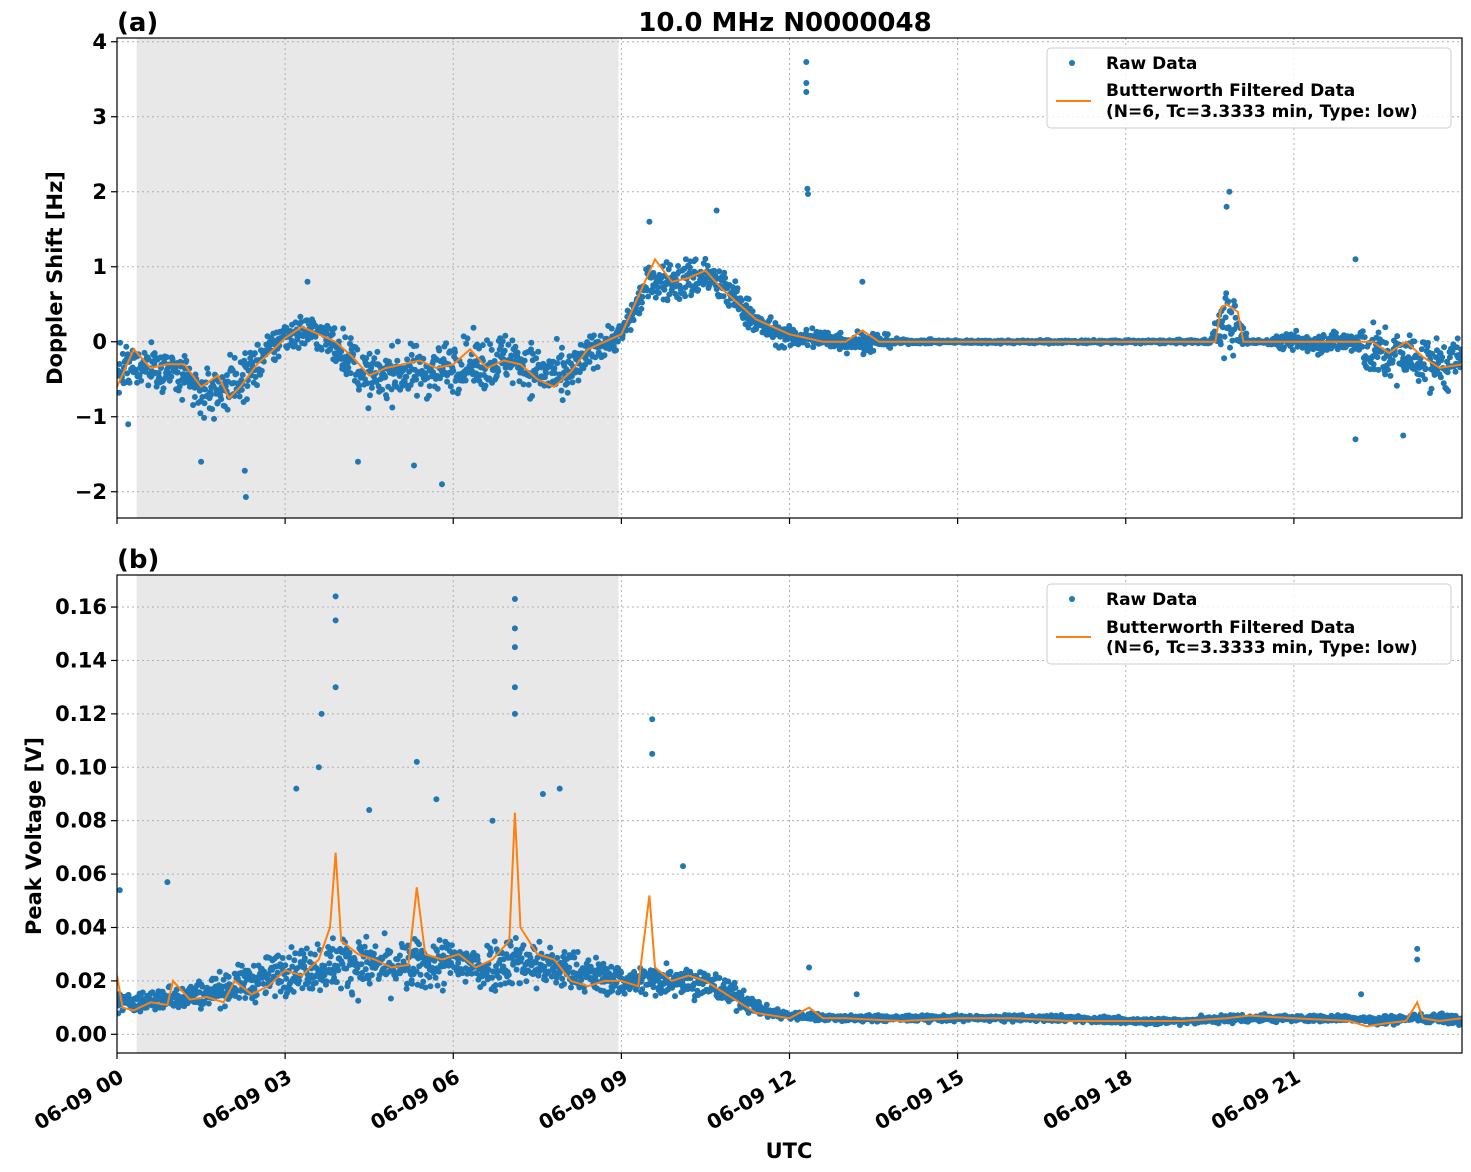 The width and height of the screenshot is (1471, 1172). Describe the element at coordinates (55, 278) in the screenshot. I see `panel-a-y-axis-label: Doppler Shift [Hz]` at that location.